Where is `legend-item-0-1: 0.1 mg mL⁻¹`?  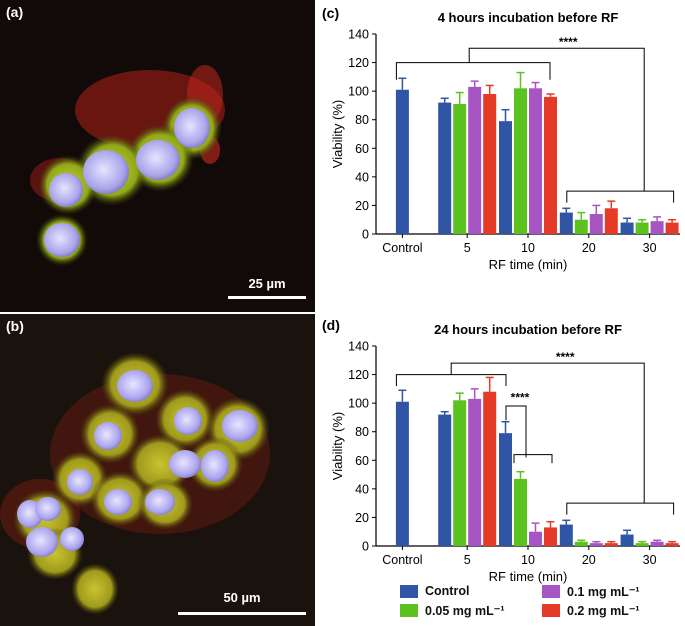 legend-item-0-1: 0.1 mg mL⁻¹ is located at coordinates (591, 591).